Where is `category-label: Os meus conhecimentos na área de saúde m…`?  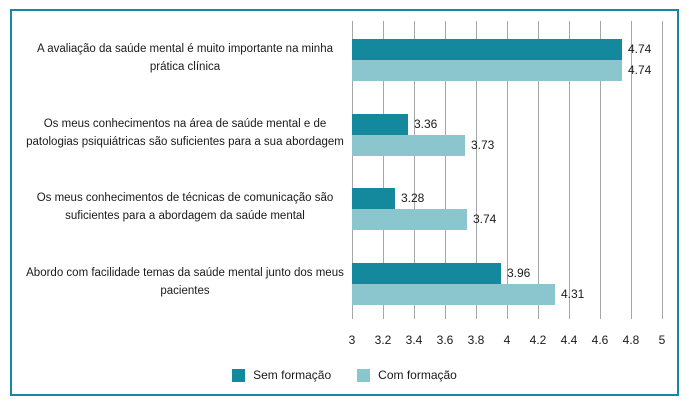
category-label: Os meus conhecimentos na área de saúde m… is located at coordinates (185, 132).